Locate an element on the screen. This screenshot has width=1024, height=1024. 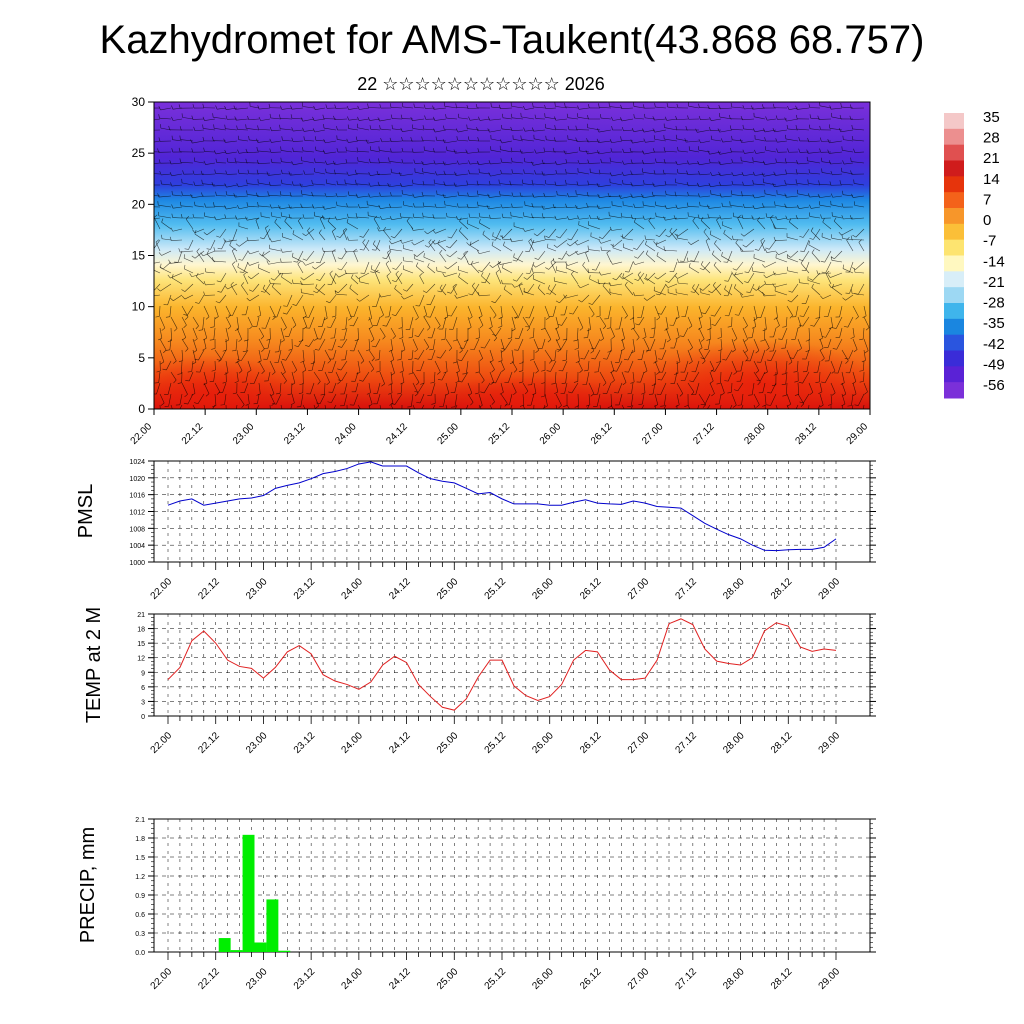
y-tick-label: 0.6 is located at coordinates (140, 915).